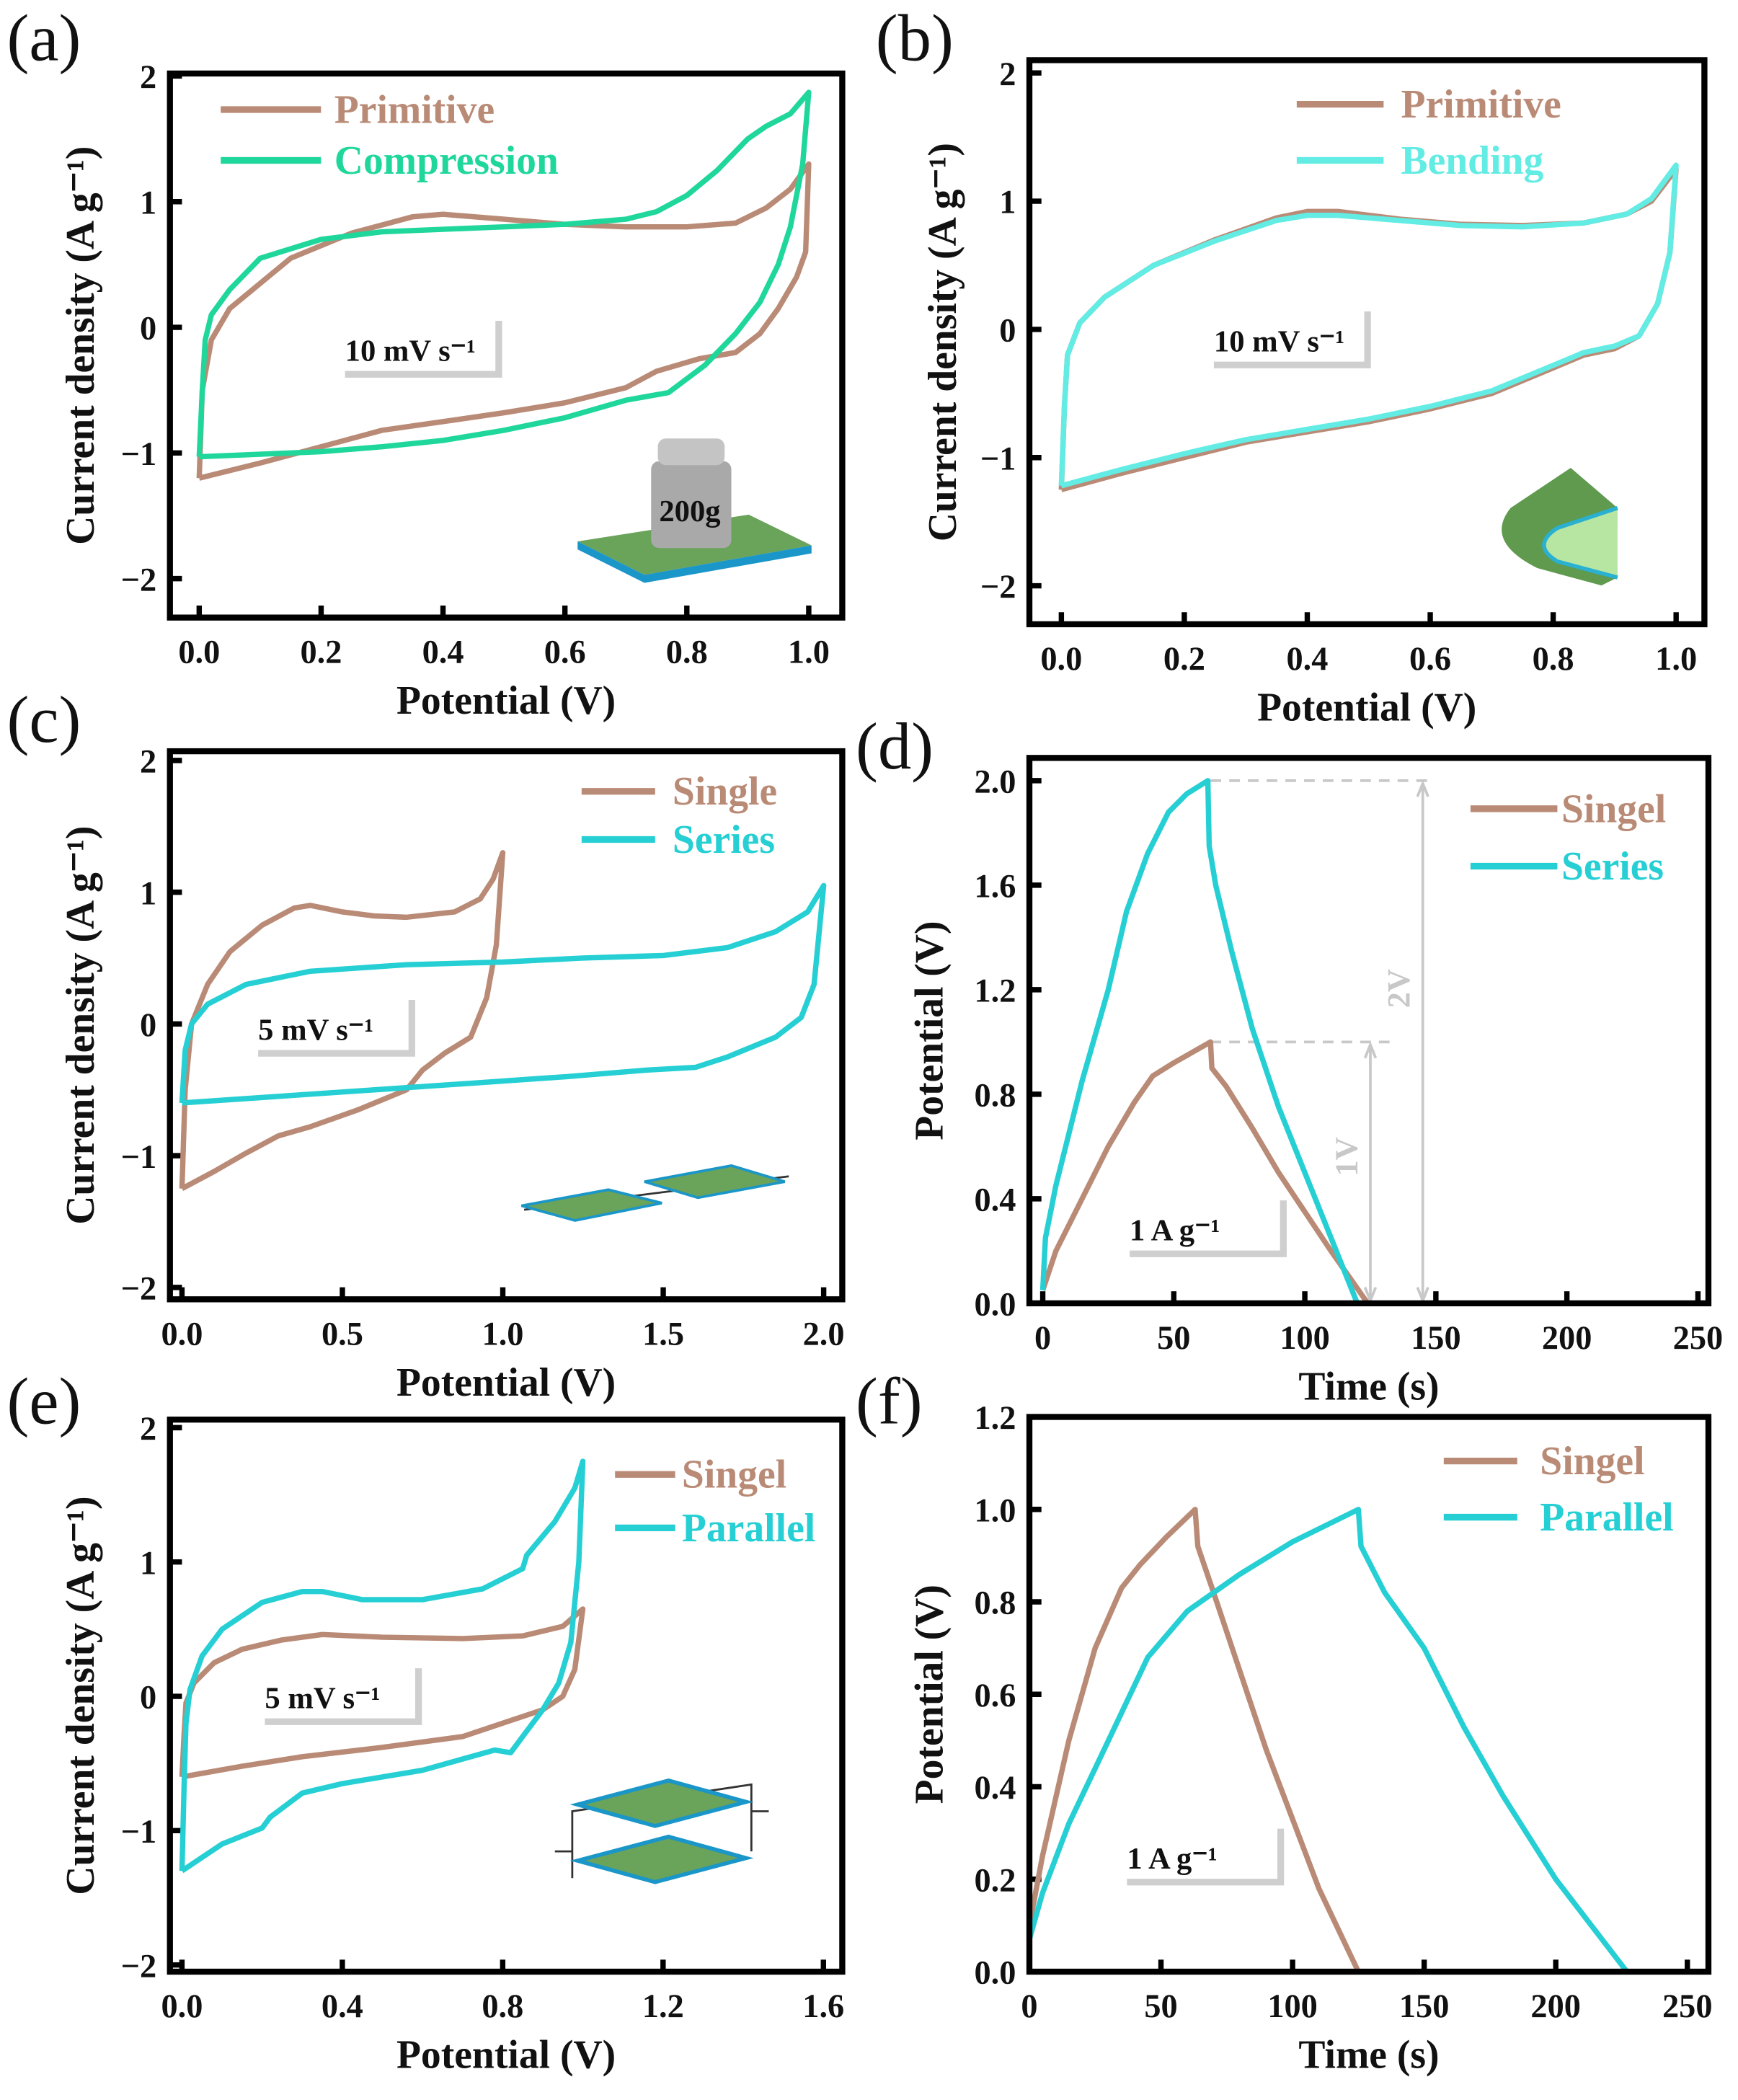  I want to click on legend-label: Compression, so click(446, 161).